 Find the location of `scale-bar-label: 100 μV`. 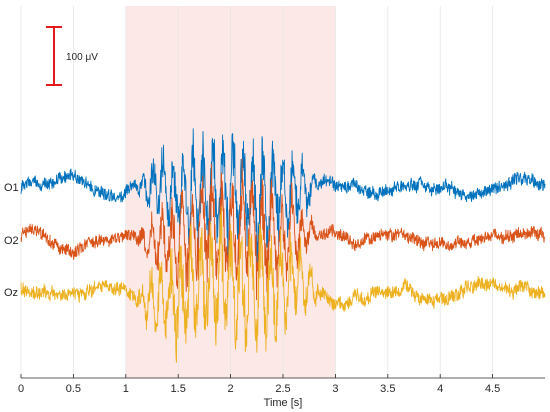

scale-bar-label: 100 μV is located at coordinates (82, 57).